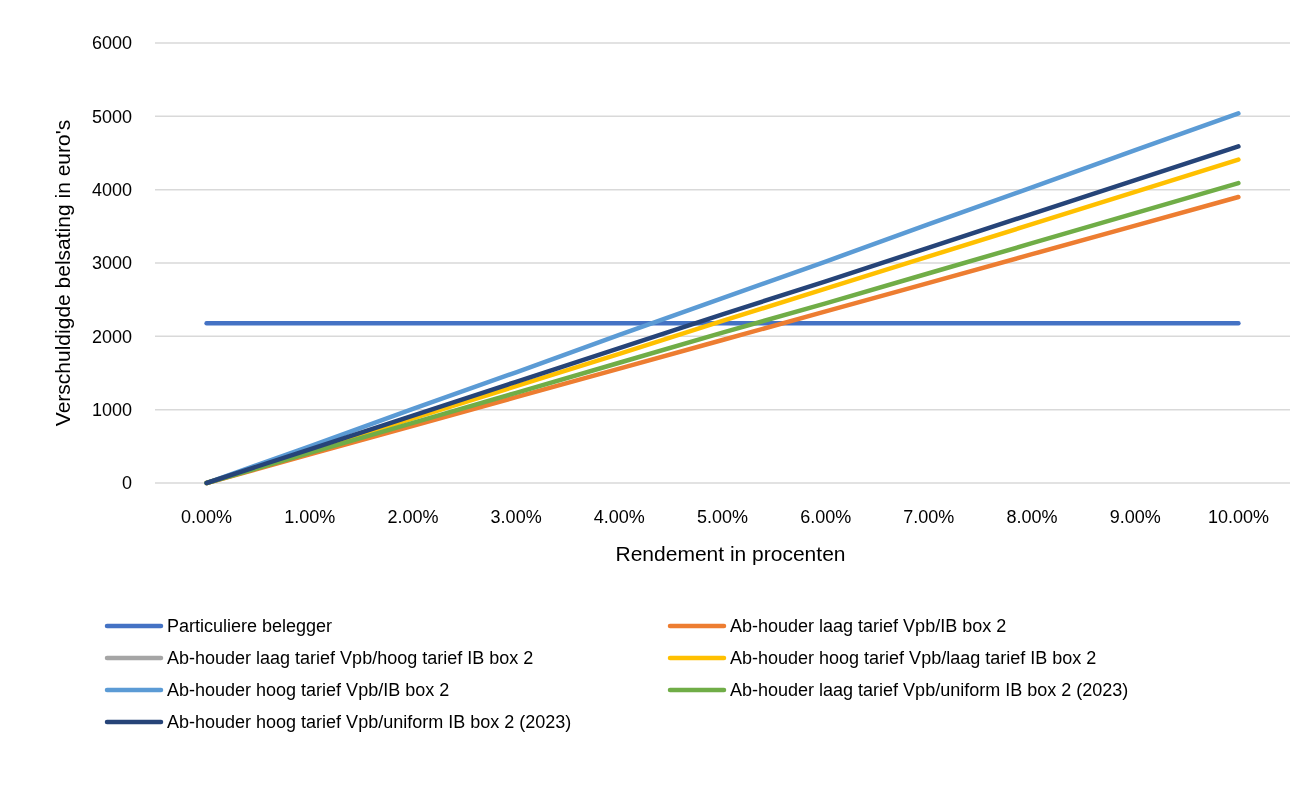 The width and height of the screenshot is (1312, 787). What do you see at coordinates (619, 517) in the screenshot?
I see `x-tick-label: 4.00%` at bounding box center [619, 517].